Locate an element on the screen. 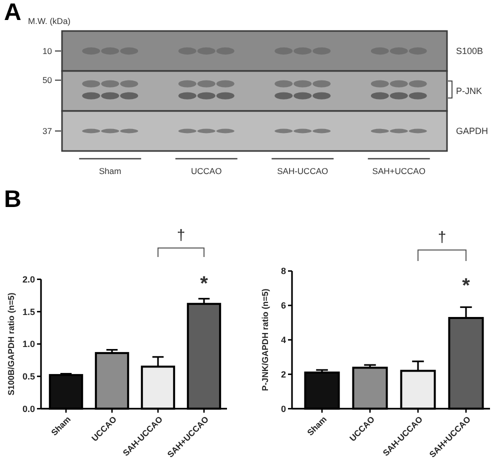 The width and height of the screenshot is (501, 469). category-label: Sham is located at coordinates (110, 171).